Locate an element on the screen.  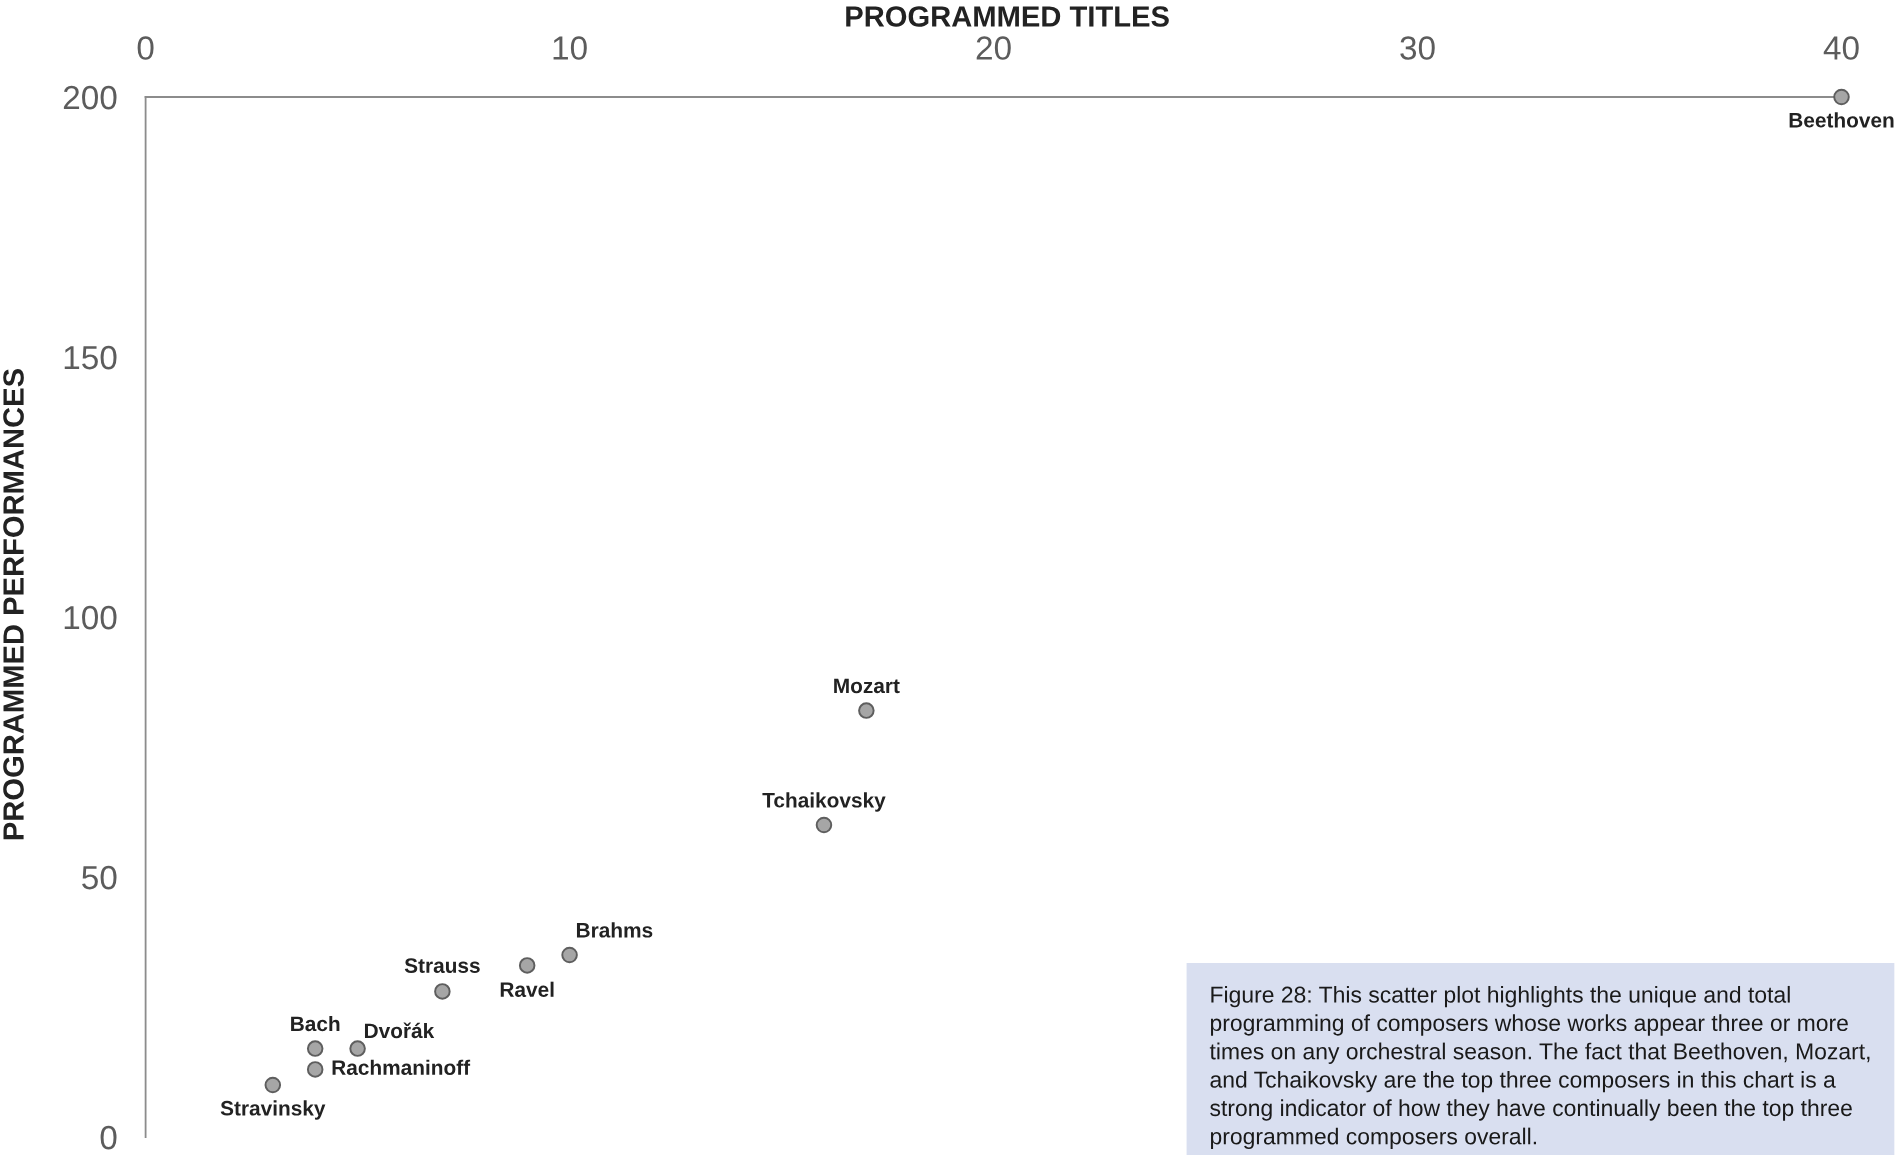
annotation: Stravinsky is located at coordinates (273, 1110).